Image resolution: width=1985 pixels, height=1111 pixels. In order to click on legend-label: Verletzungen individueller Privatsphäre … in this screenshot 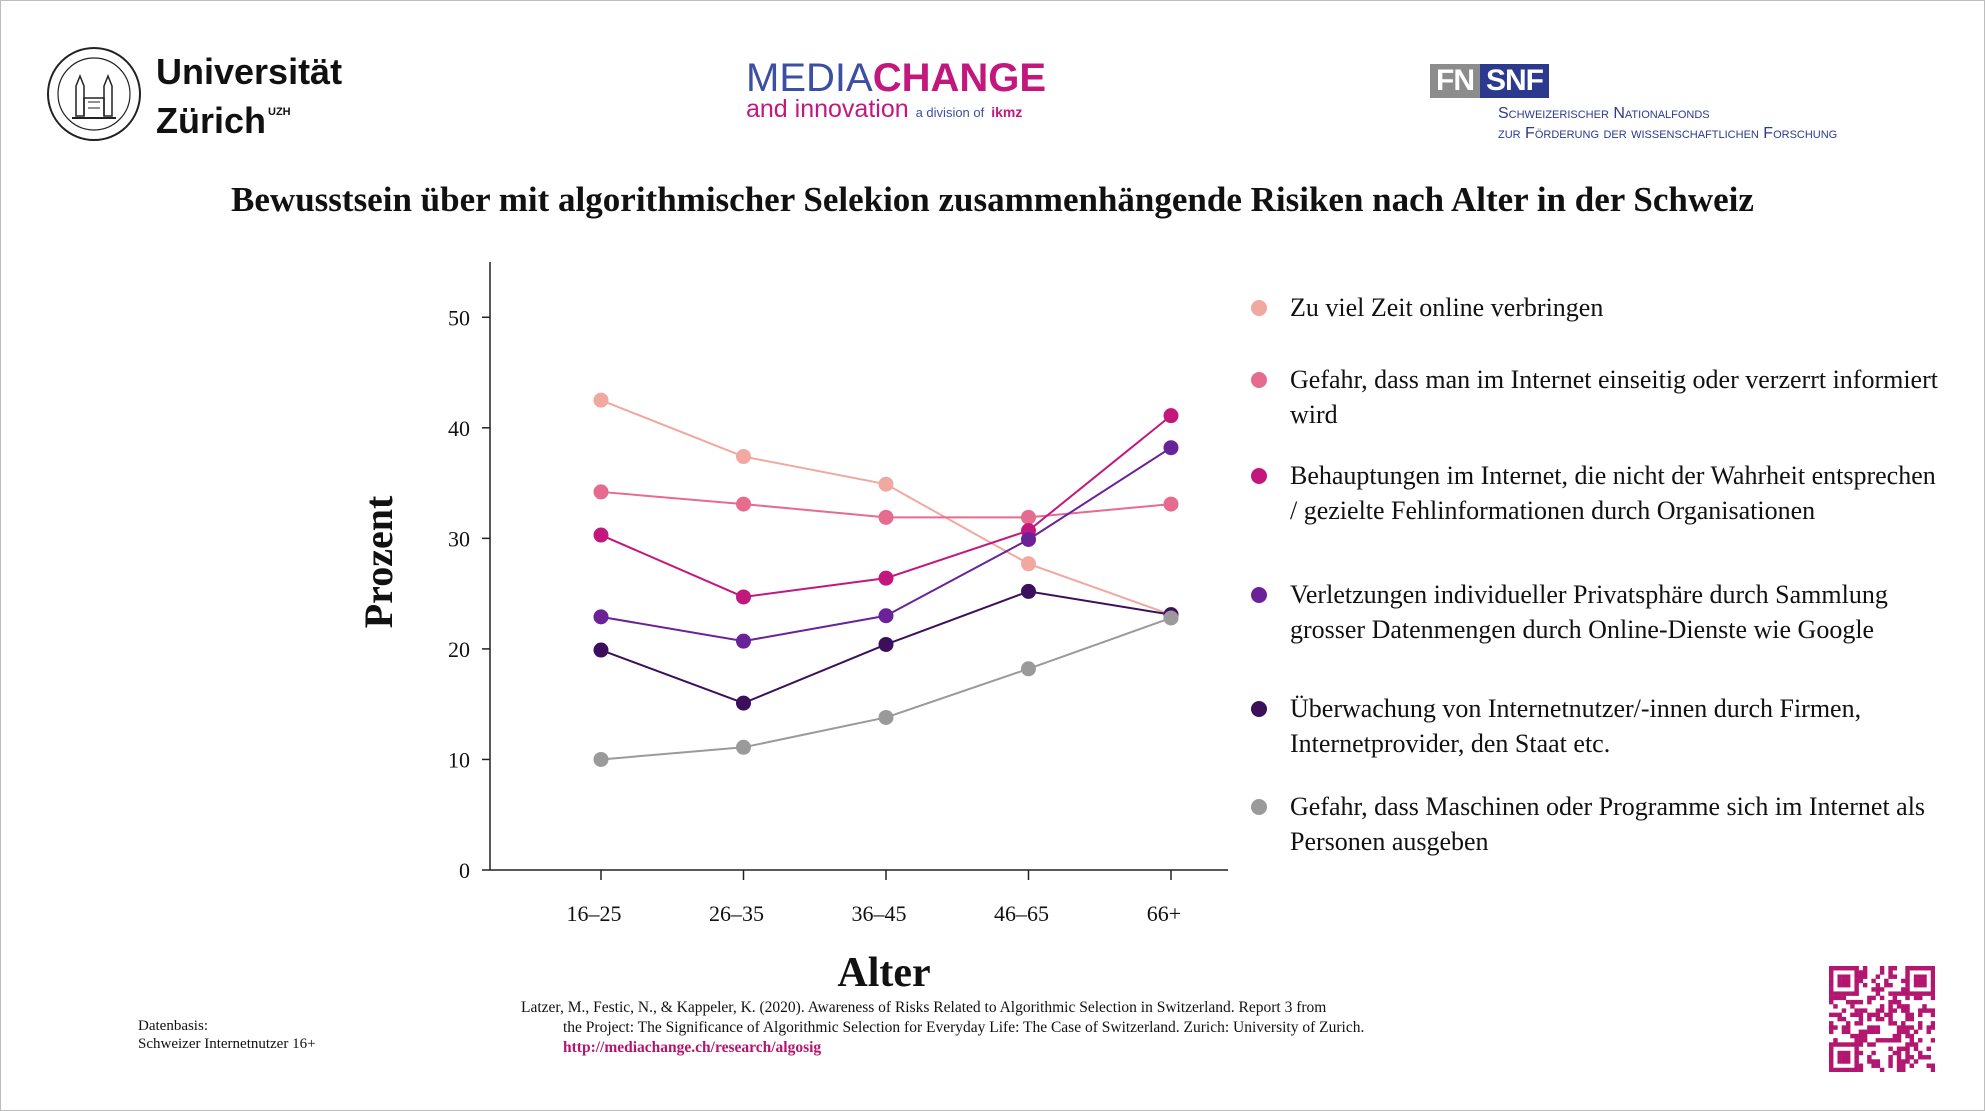, I will do `click(1589, 612)`.